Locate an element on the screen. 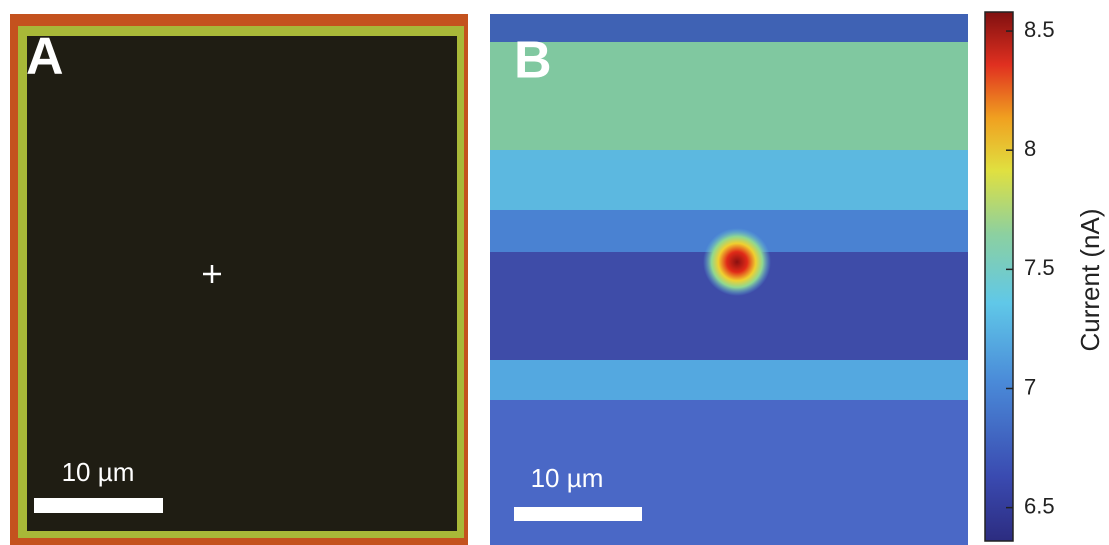 The width and height of the screenshot is (1109, 545). tick-label: 8.5 is located at coordinates (1039, 29).